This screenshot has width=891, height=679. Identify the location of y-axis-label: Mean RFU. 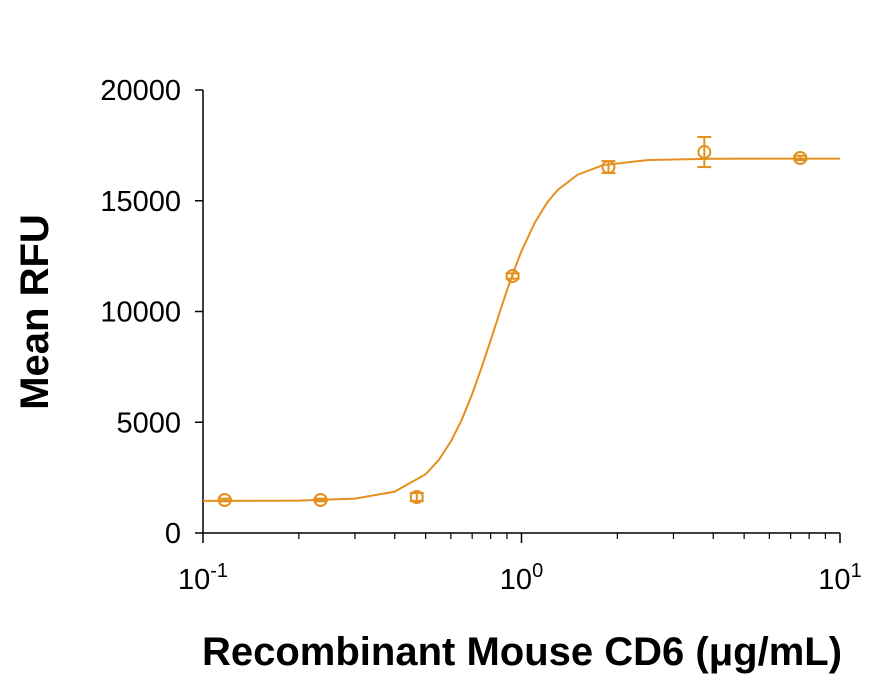
(35, 312).